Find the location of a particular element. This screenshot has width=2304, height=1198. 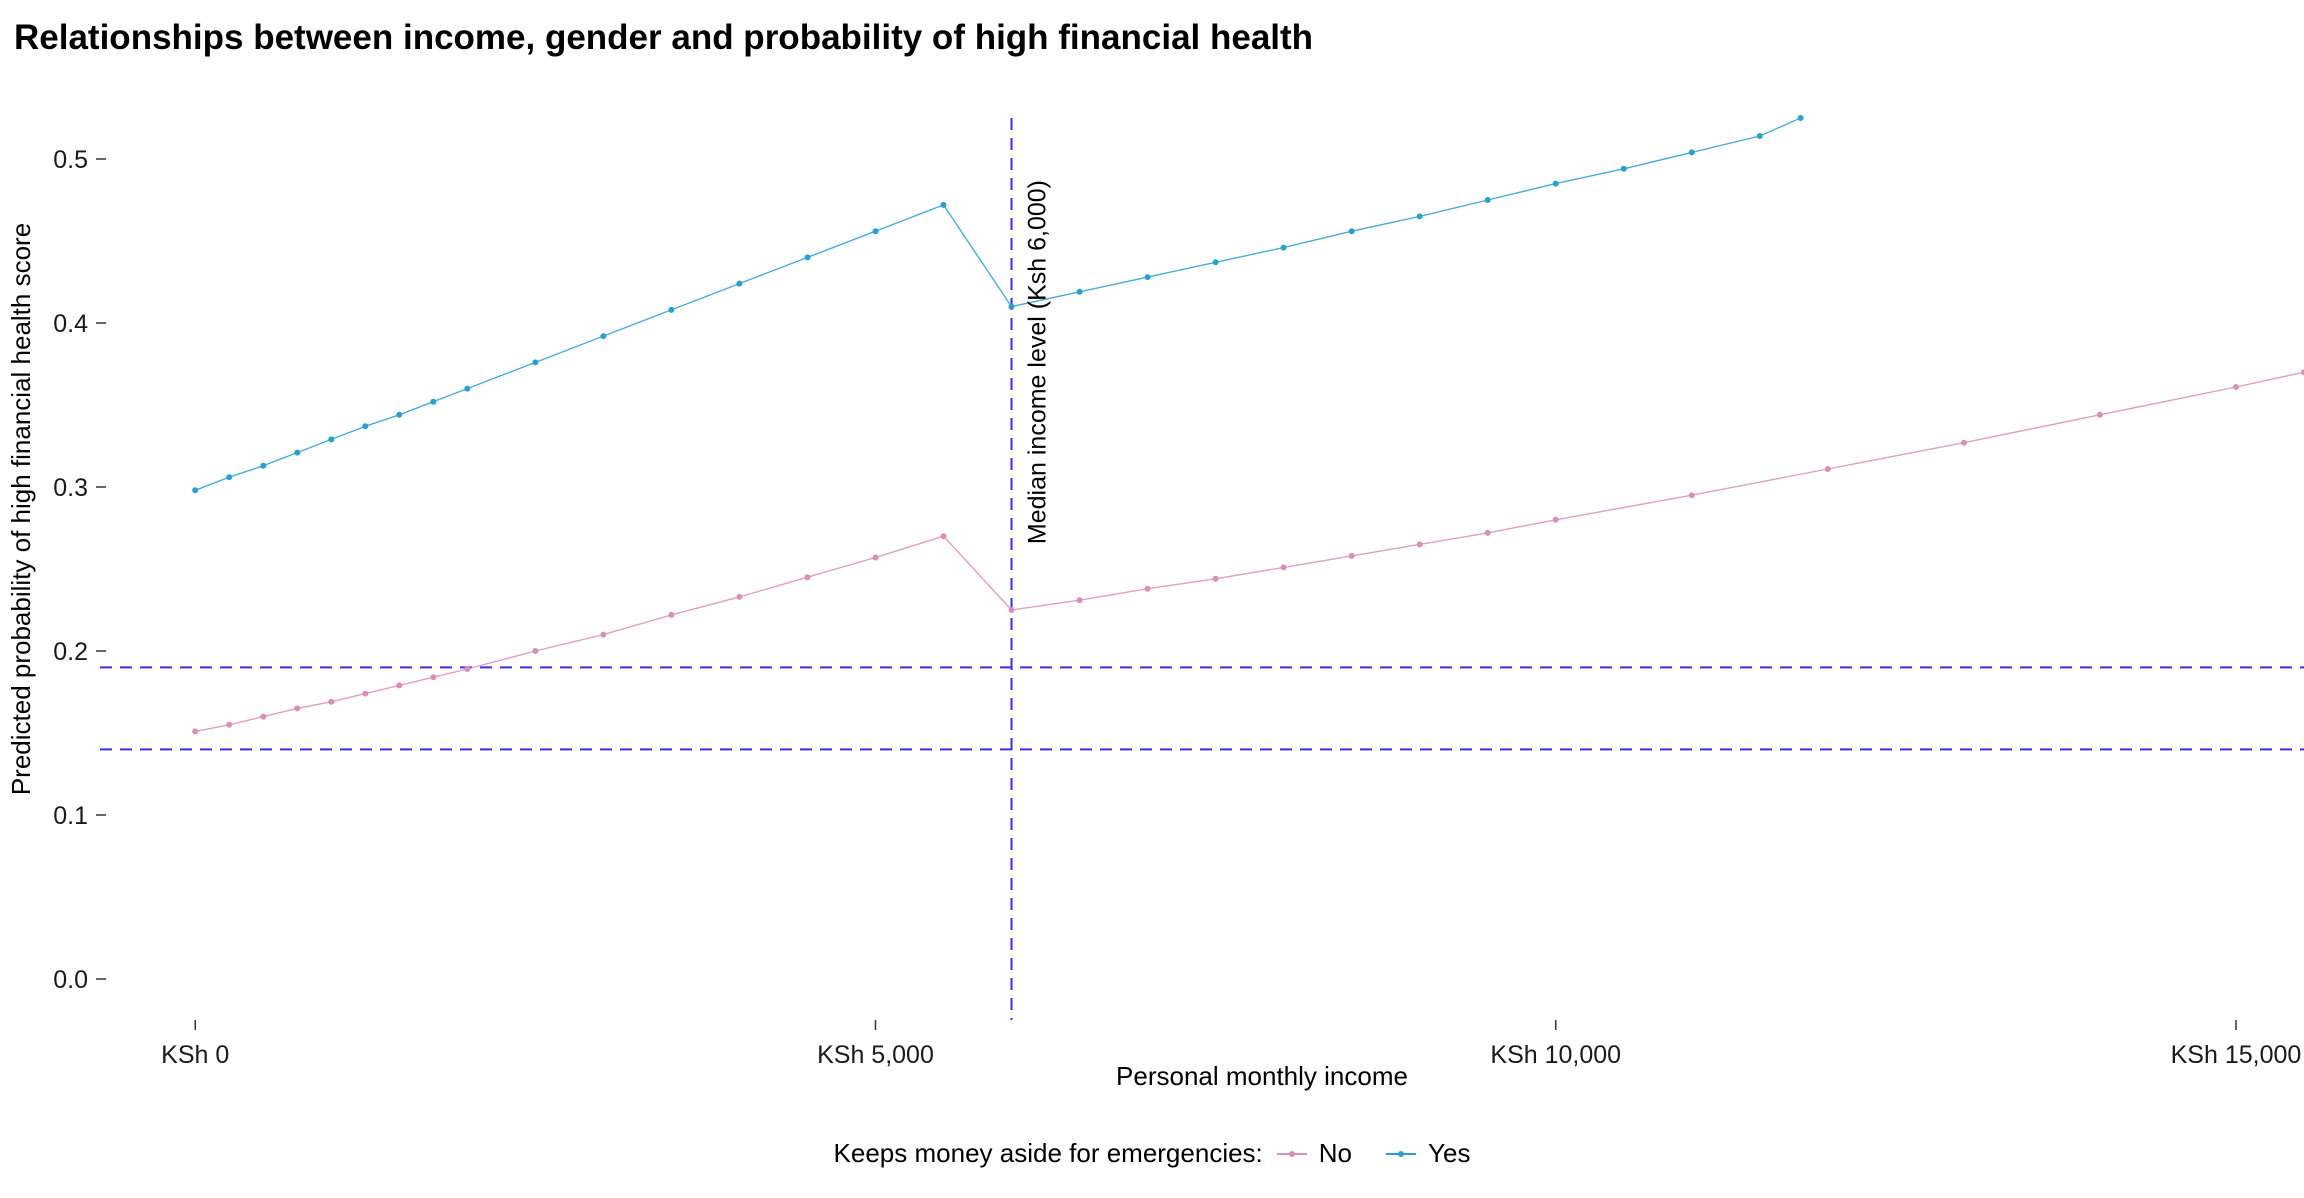

y-tick-label: 0.0 is located at coordinates (70, 980).